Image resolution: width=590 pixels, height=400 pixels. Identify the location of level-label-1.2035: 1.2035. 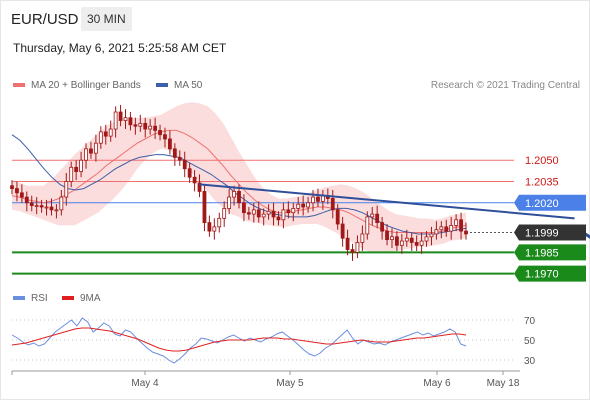
(542, 182).